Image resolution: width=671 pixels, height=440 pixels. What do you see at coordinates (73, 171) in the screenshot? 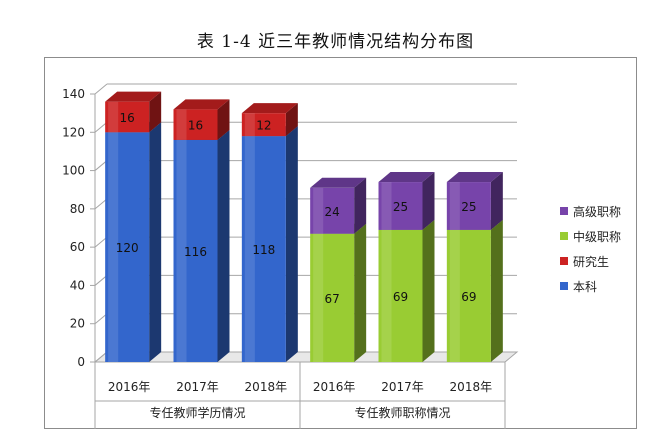
I see `y-tick-label: 100` at bounding box center [73, 171].